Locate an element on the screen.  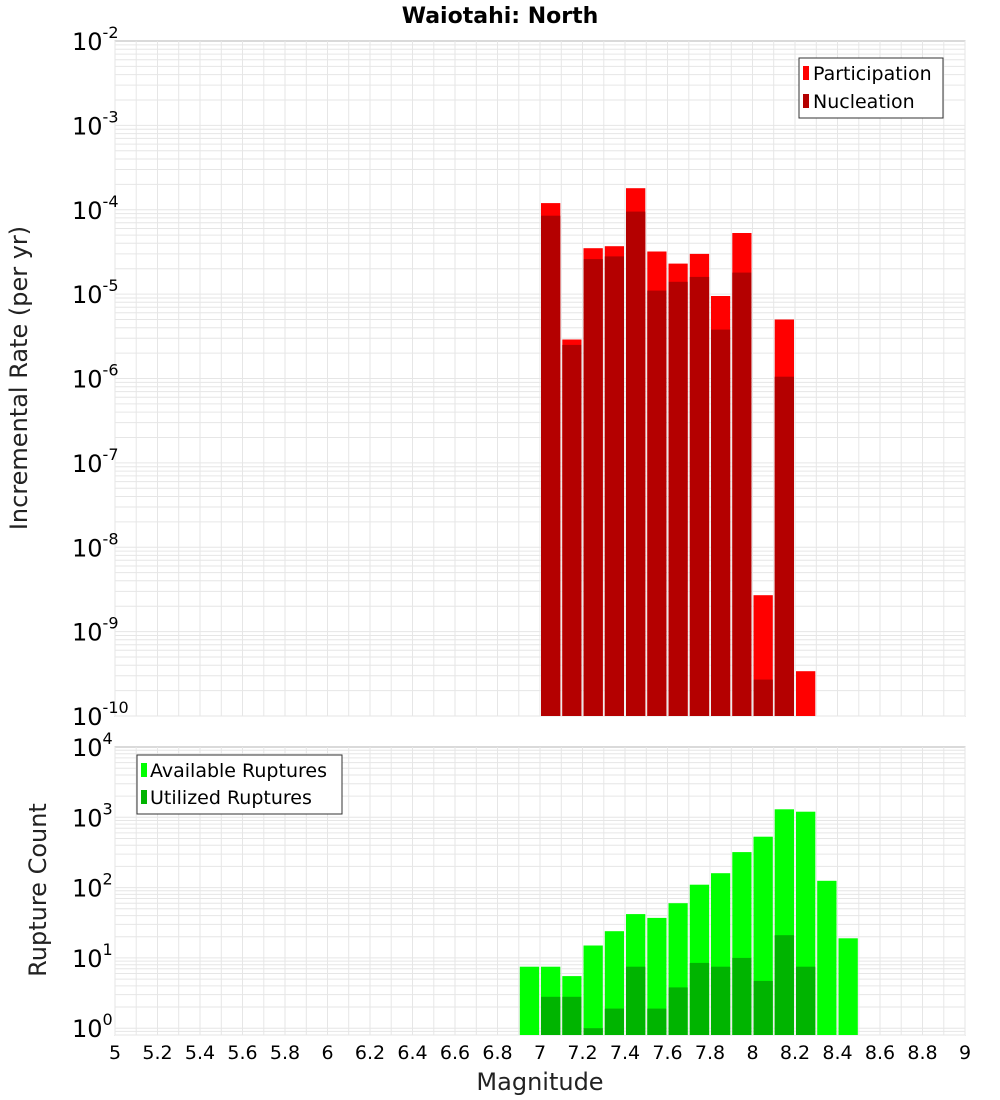
bottom-legend: Available Ruptures Utilized Ruptures is located at coordinates (239, 784).